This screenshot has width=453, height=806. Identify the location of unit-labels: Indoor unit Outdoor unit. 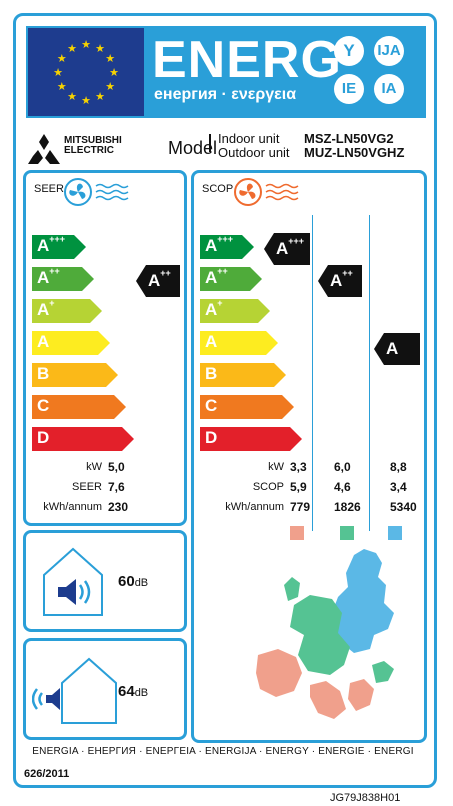
(254, 146).